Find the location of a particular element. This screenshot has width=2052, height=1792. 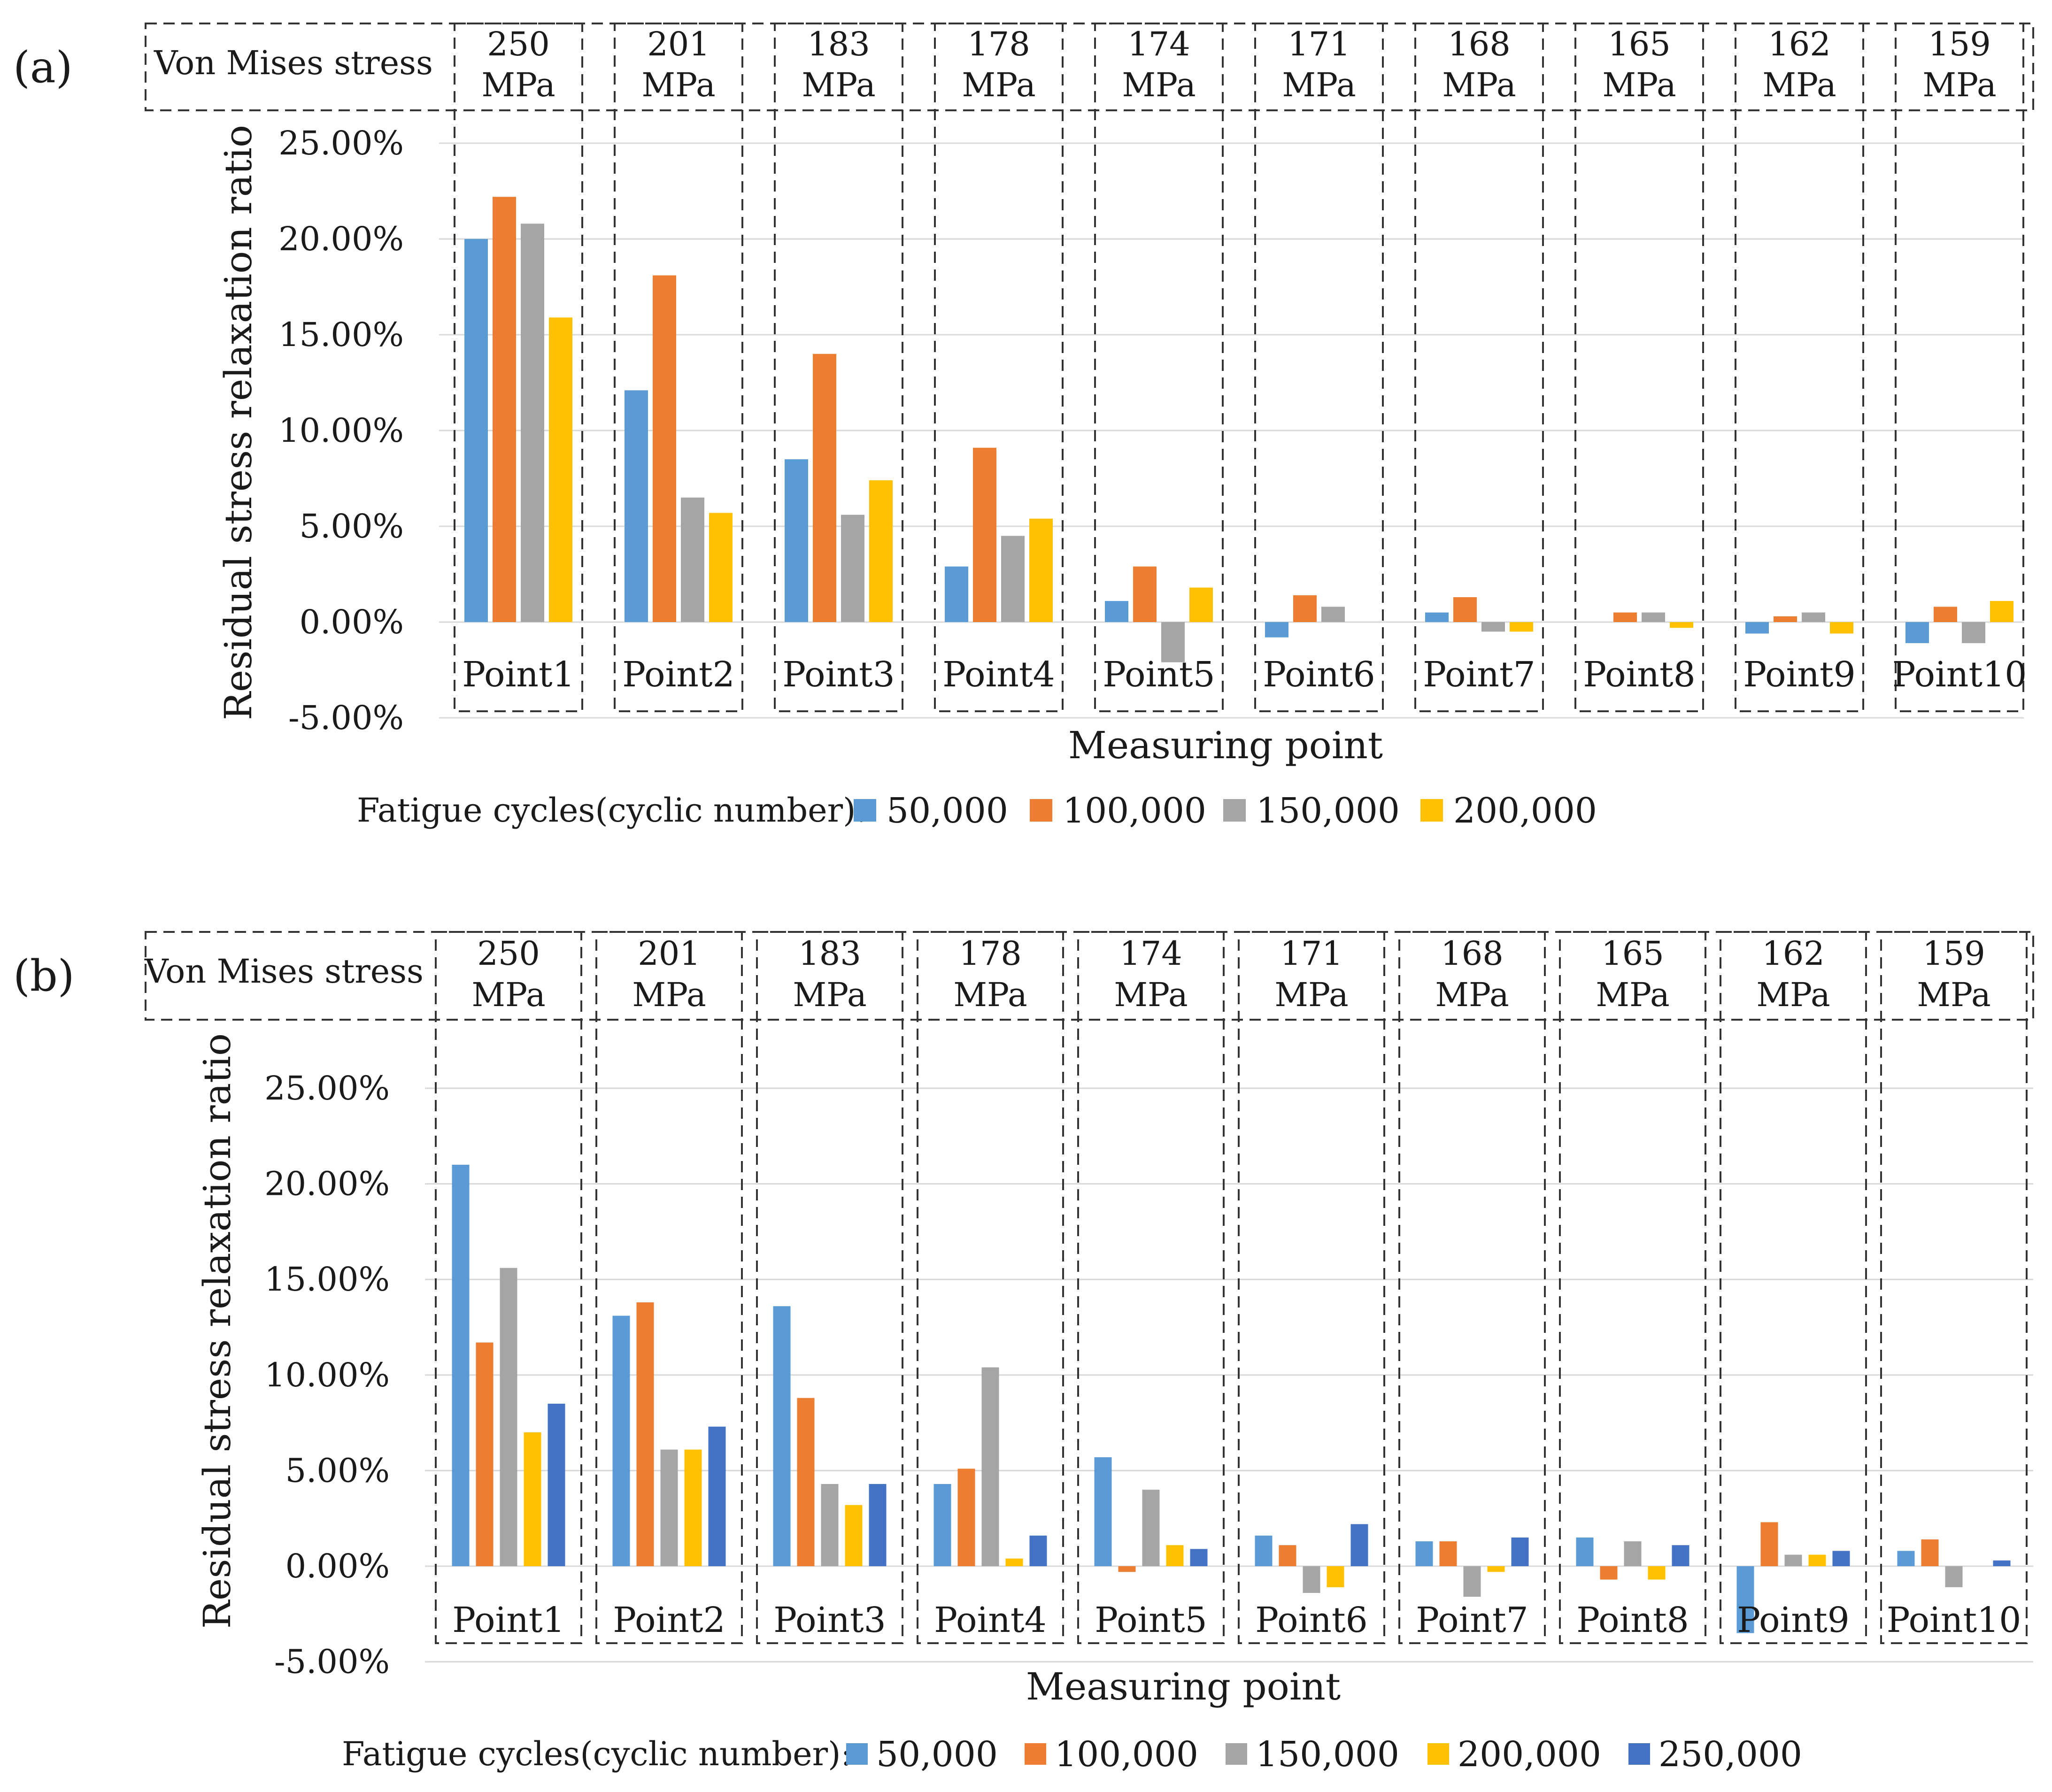

stress-value: 168 is located at coordinates (1480, 44).